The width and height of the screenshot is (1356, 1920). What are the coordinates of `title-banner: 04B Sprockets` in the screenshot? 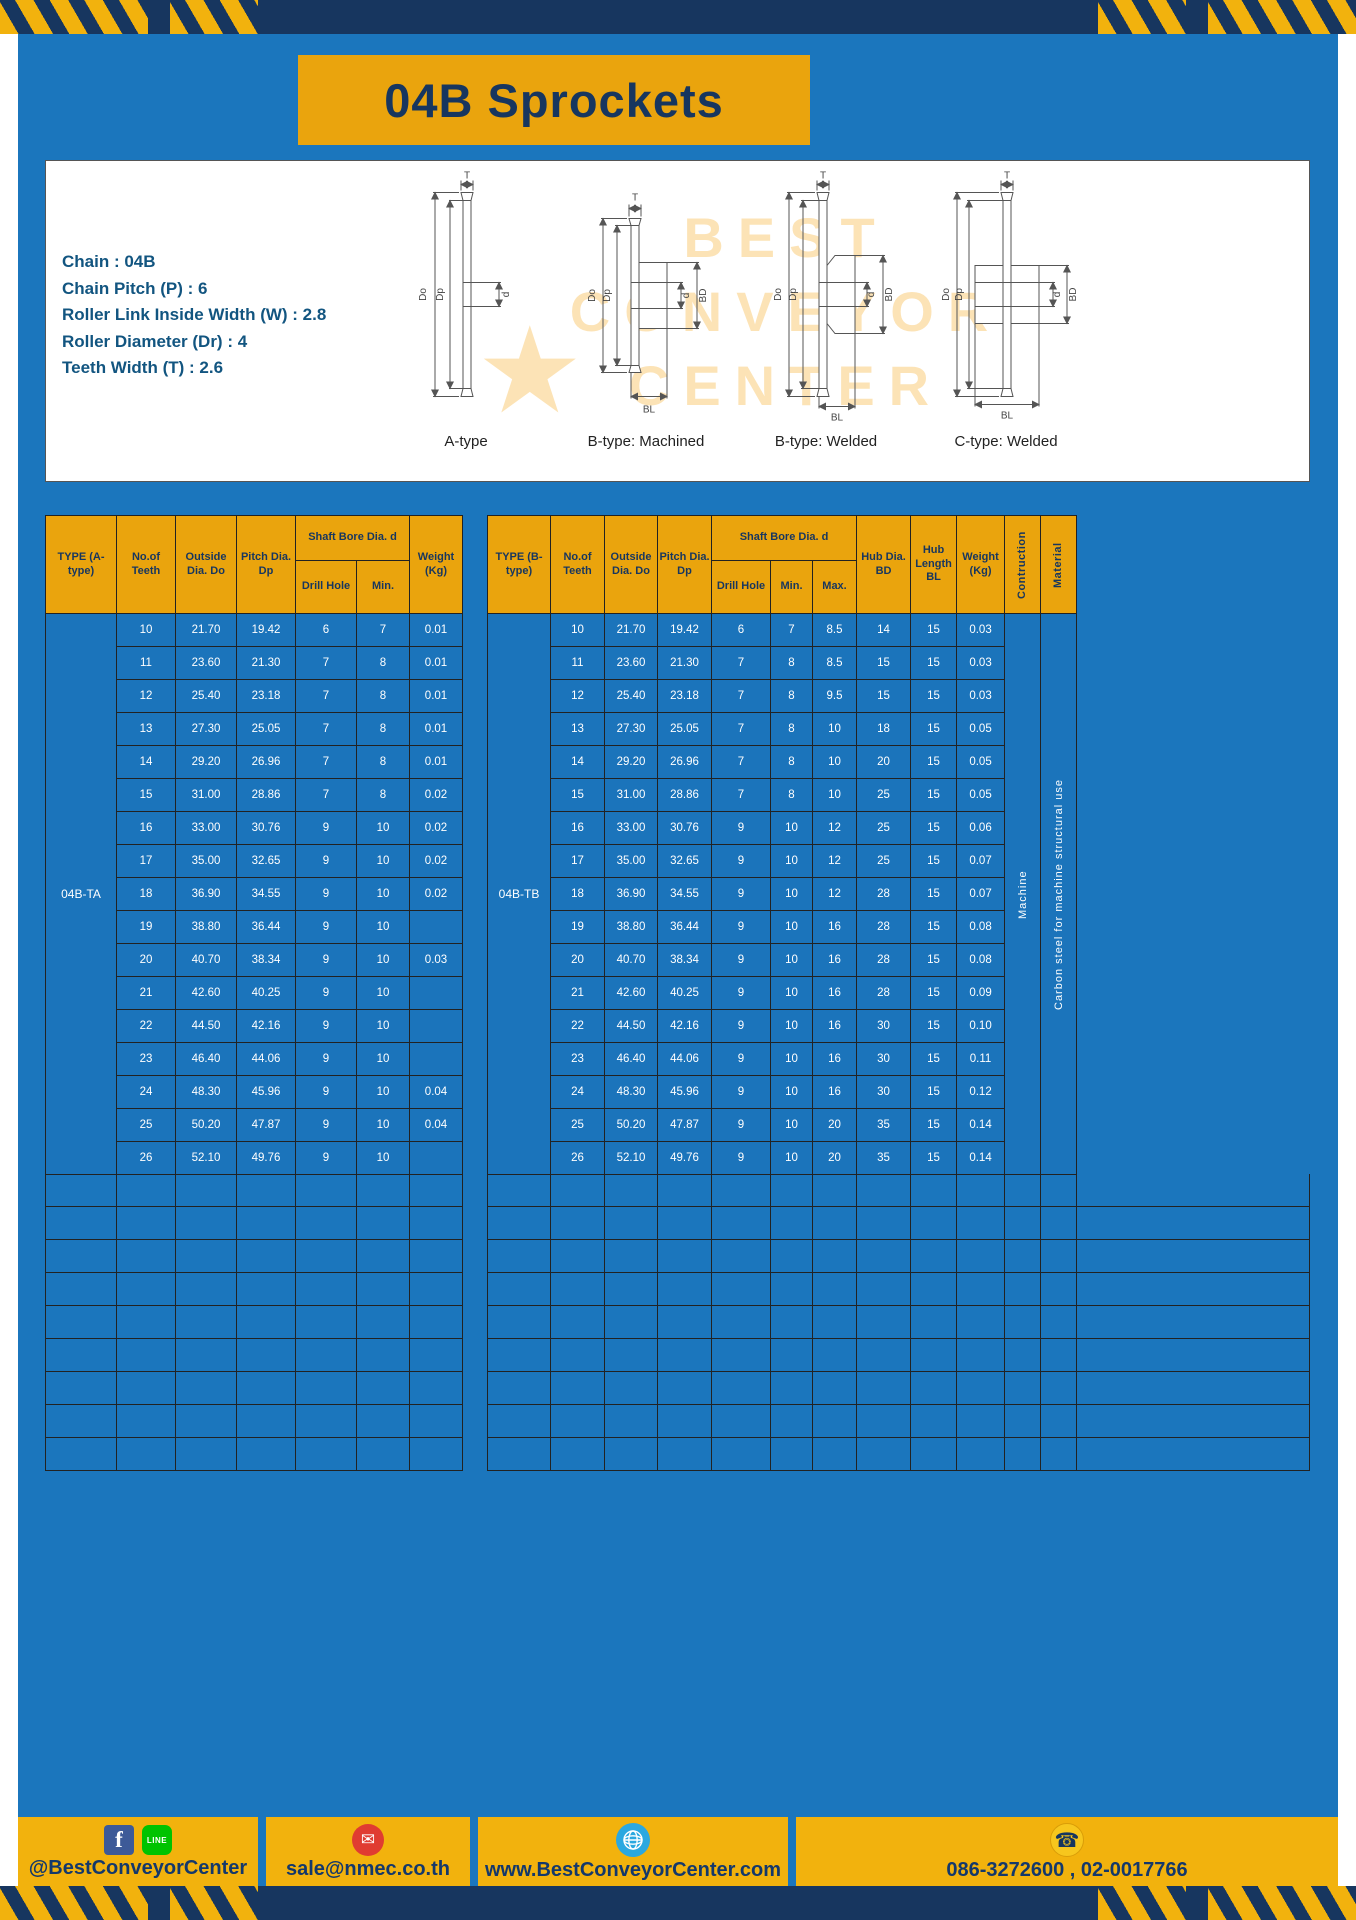 It's located at (554, 100).